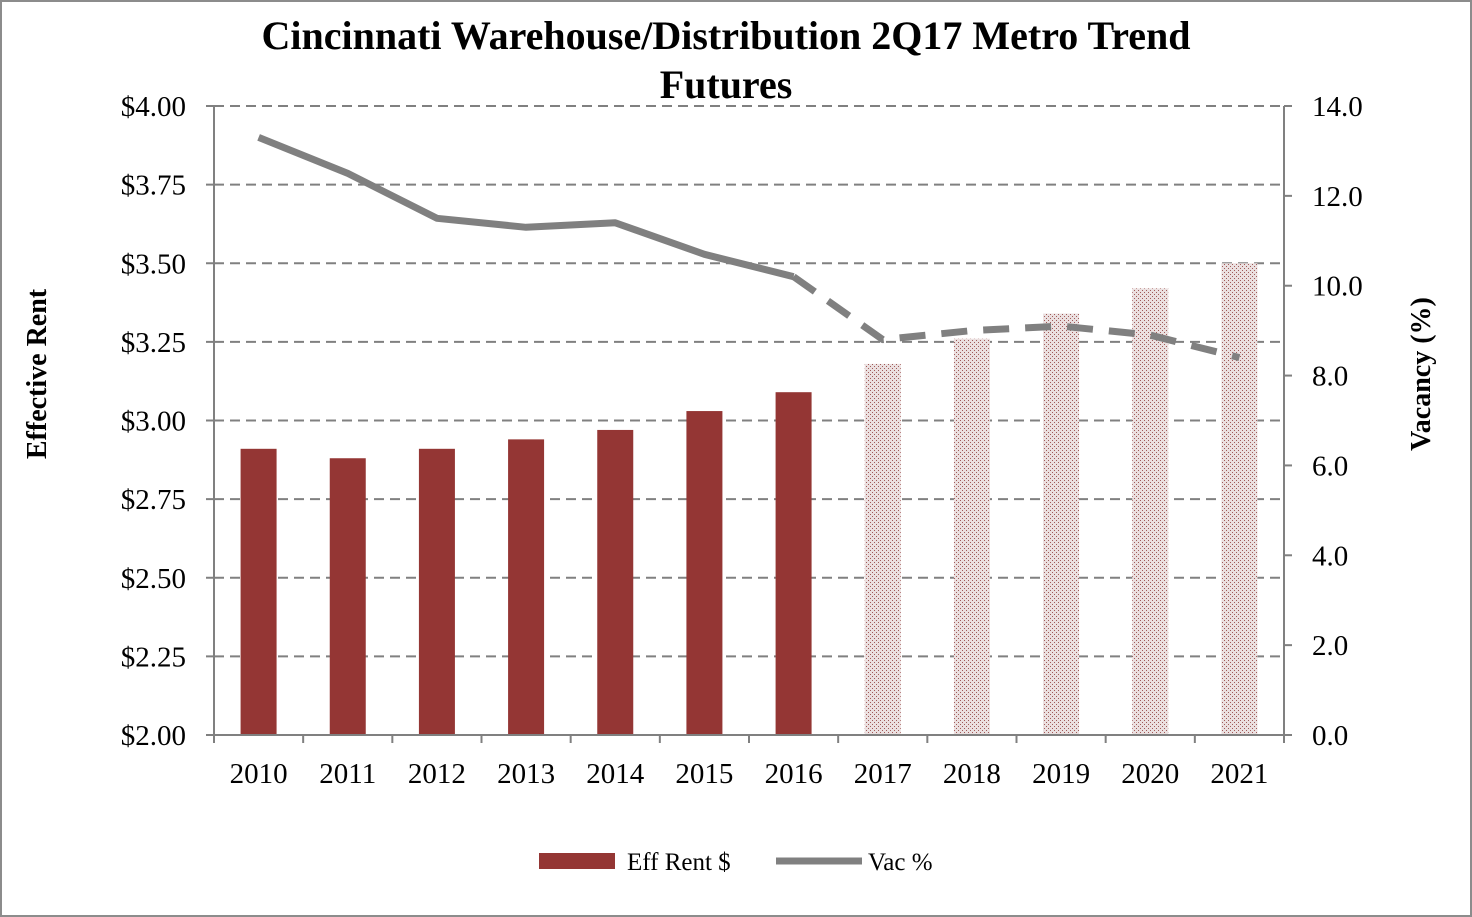 The height and width of the screenshot is (917, 1472). I want to click on y2-tick-label: 8.0, so click(1330, 377).